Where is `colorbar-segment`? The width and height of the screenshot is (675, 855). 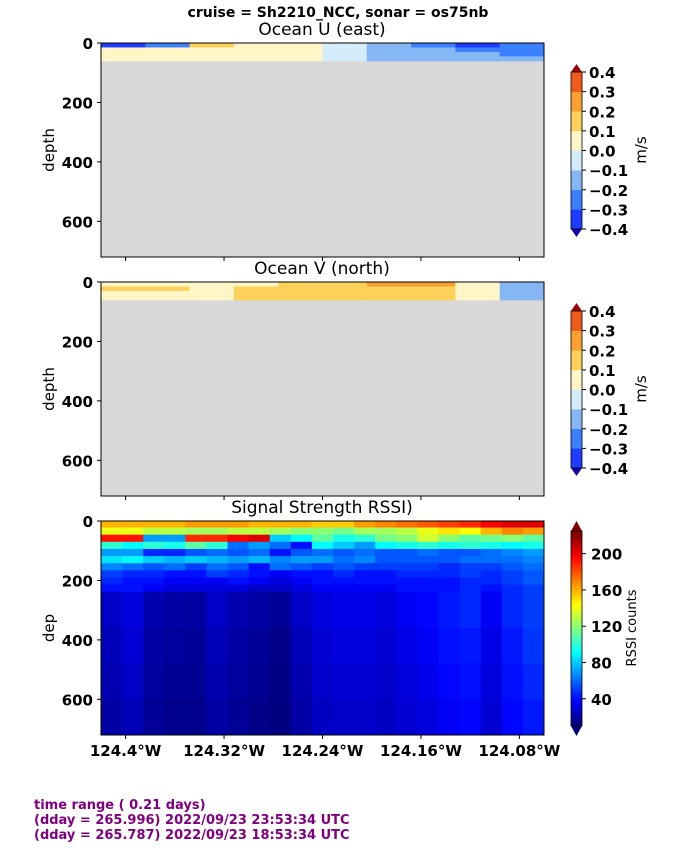 colorbar-segment is located at coordinates (576, 199).